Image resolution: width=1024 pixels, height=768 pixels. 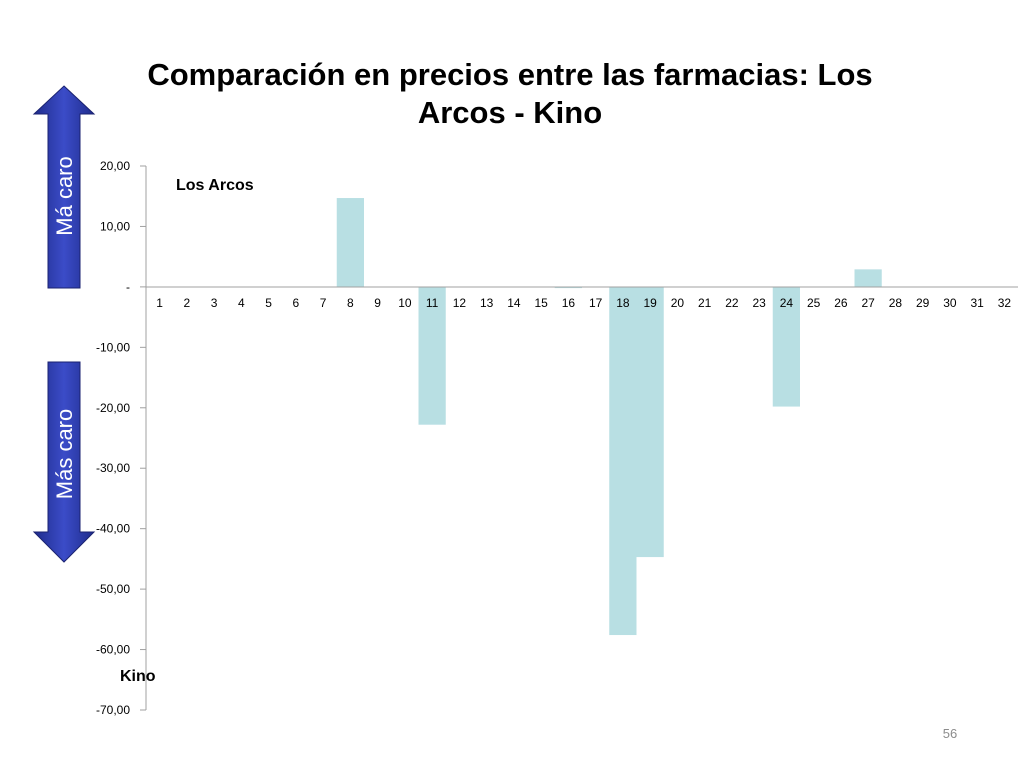 I want to click on annotation-kino: Kino, so click(x=138, y=676).